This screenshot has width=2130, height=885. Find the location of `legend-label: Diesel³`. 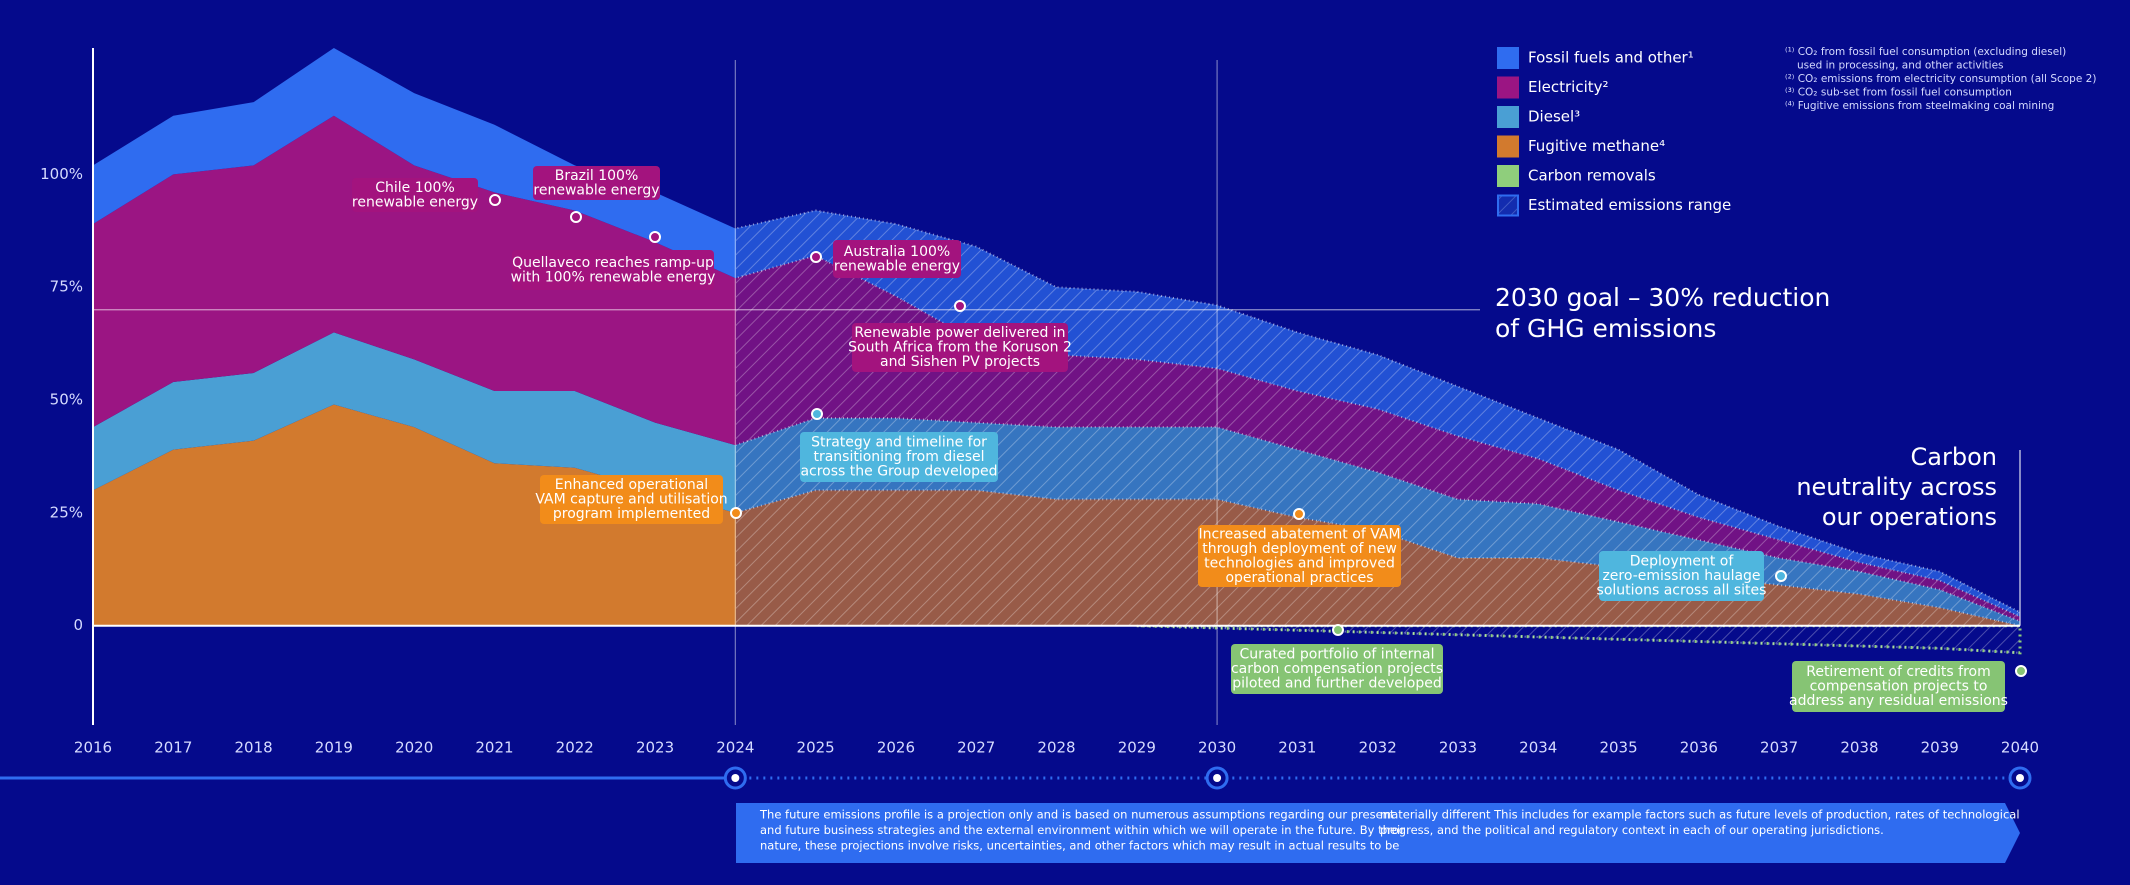

legend-label: Diesel³ is located at coordinates (1554, 117).